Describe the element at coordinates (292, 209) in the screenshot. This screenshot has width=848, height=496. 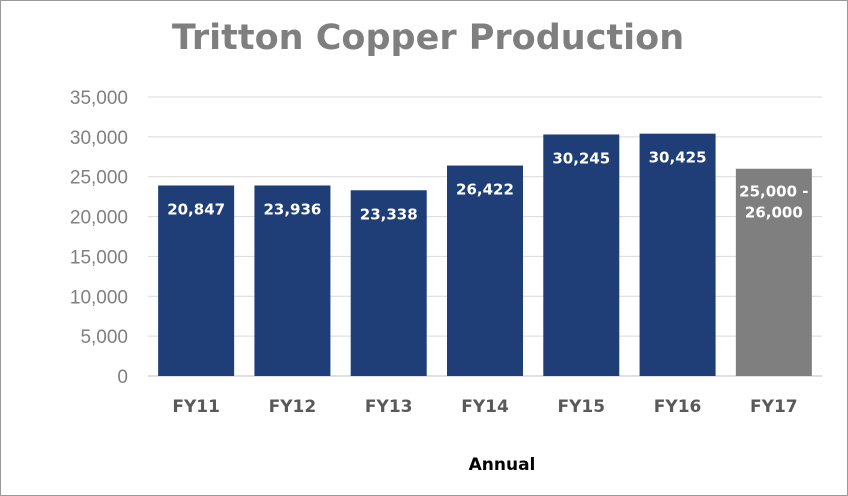
I see `data-label: 23,936` at that location.